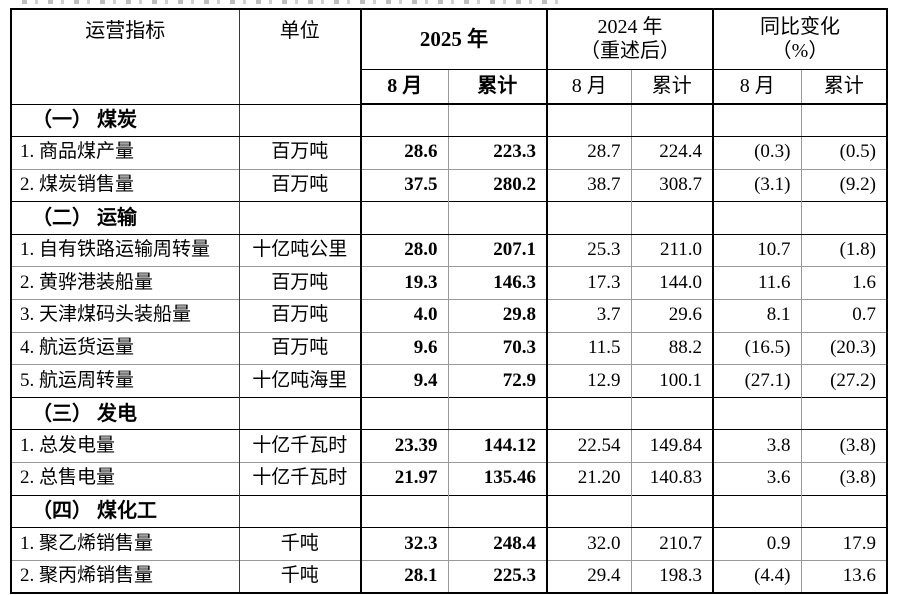 The image size is (897, 595). Describe the element at coordinates (125, 250) in the screenshot. I see `indicator-label: 1. 自有铁路运输周转量` at that location.